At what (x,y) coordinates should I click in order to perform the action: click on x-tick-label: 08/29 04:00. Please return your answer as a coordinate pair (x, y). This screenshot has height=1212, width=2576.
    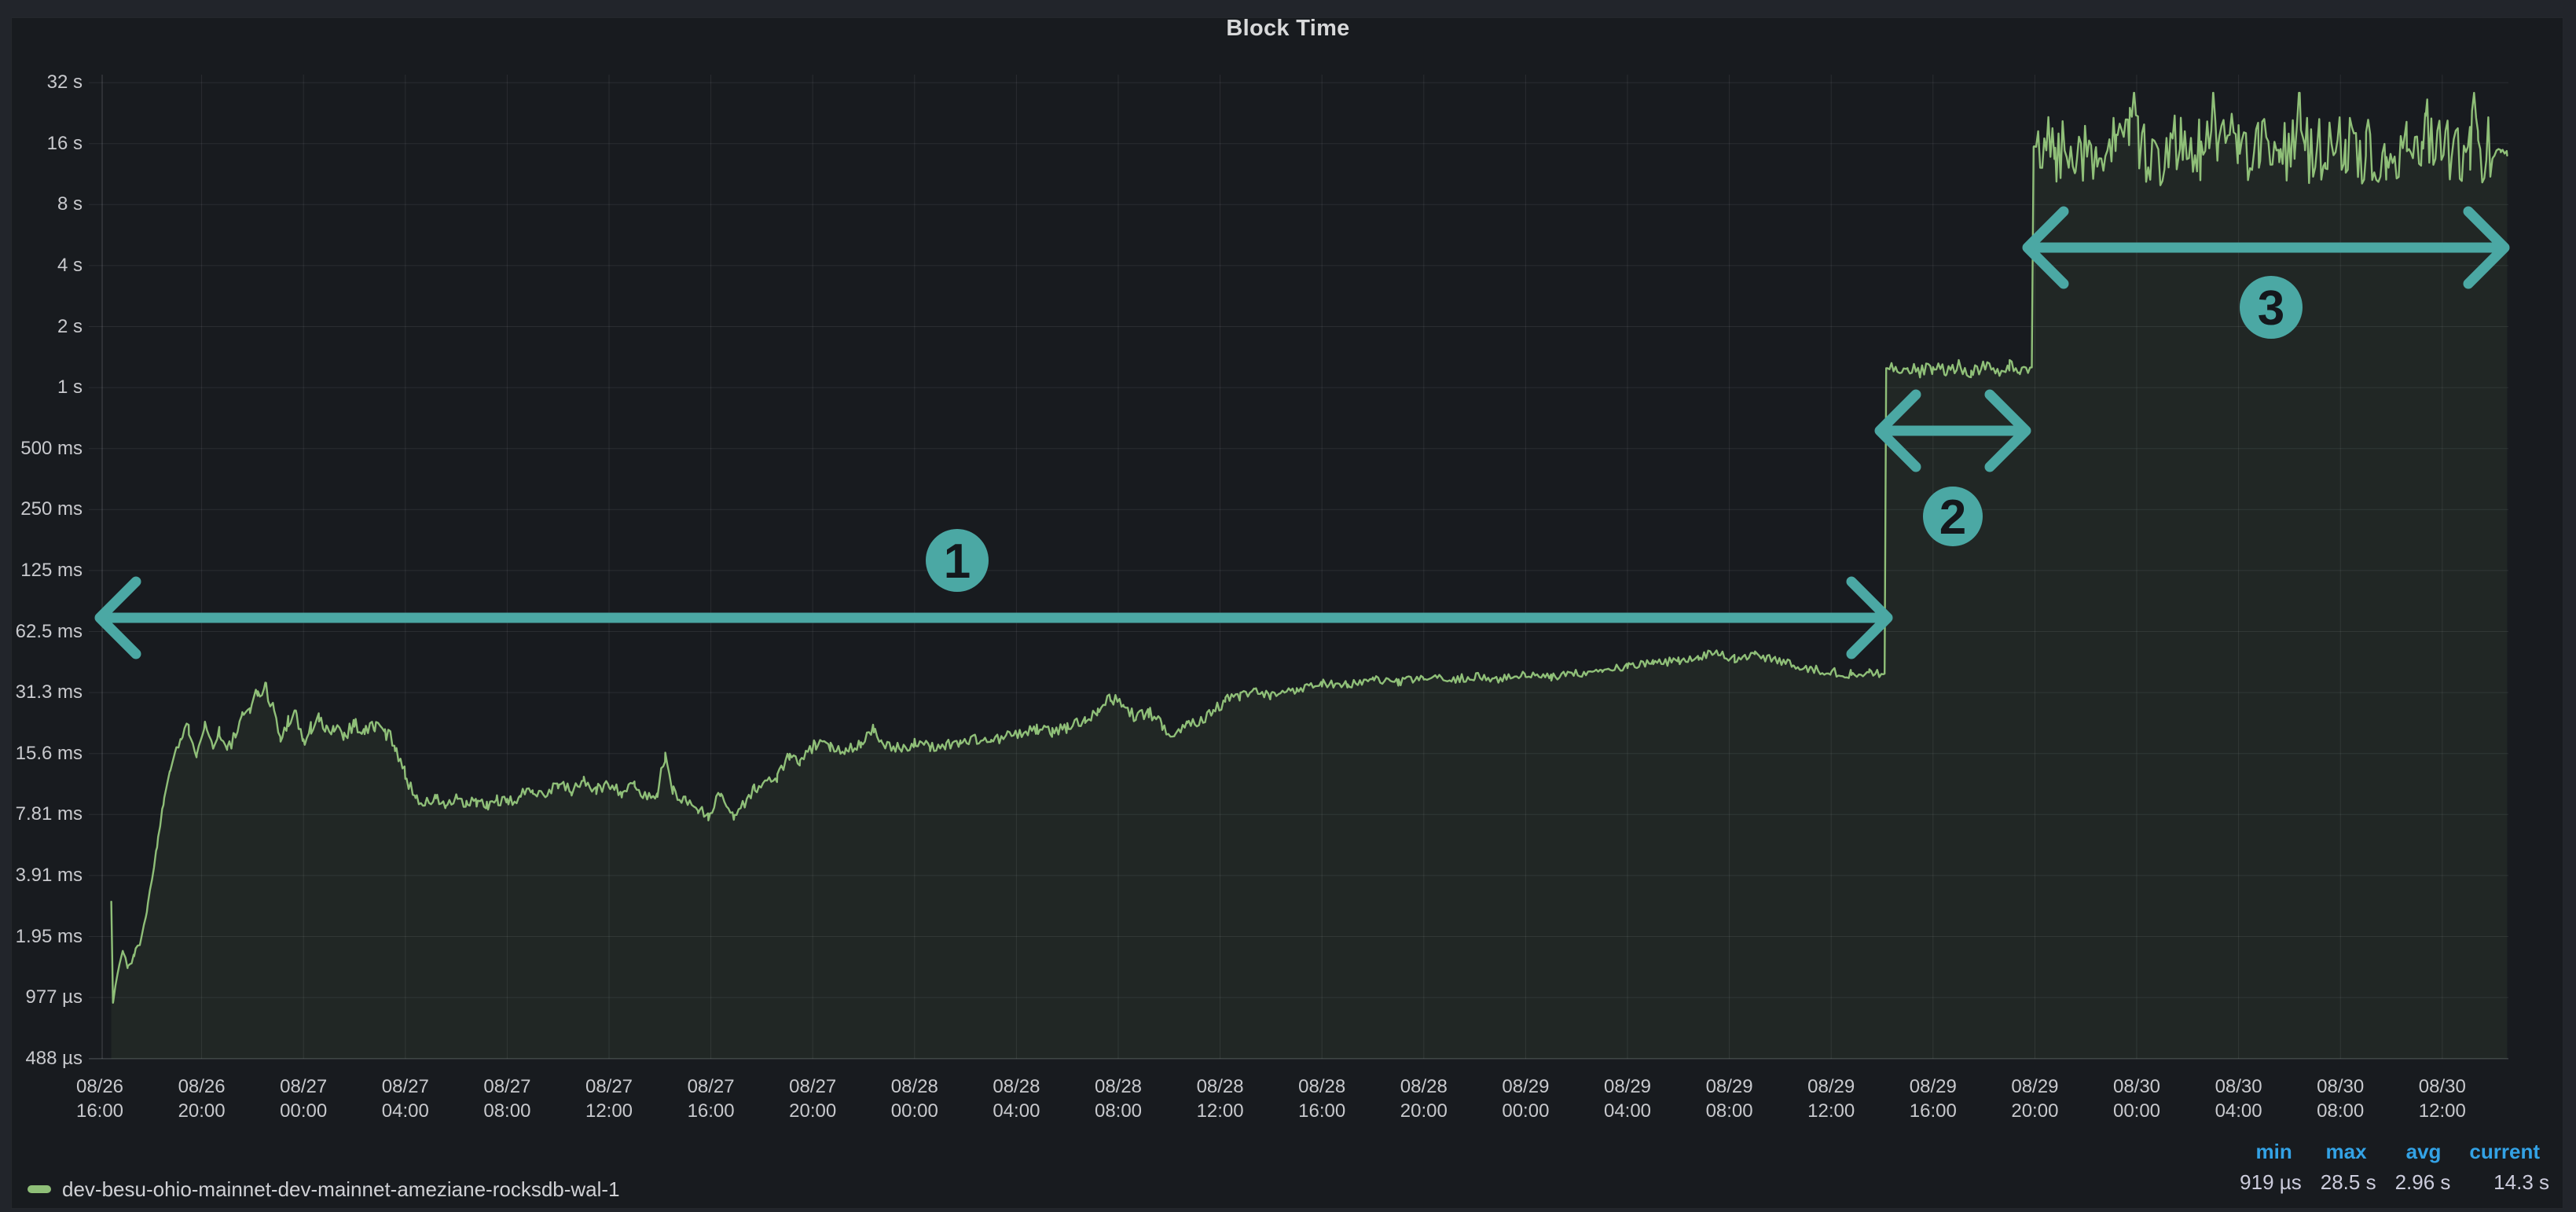
    Looking at the image, I should click on (1627, 1099).